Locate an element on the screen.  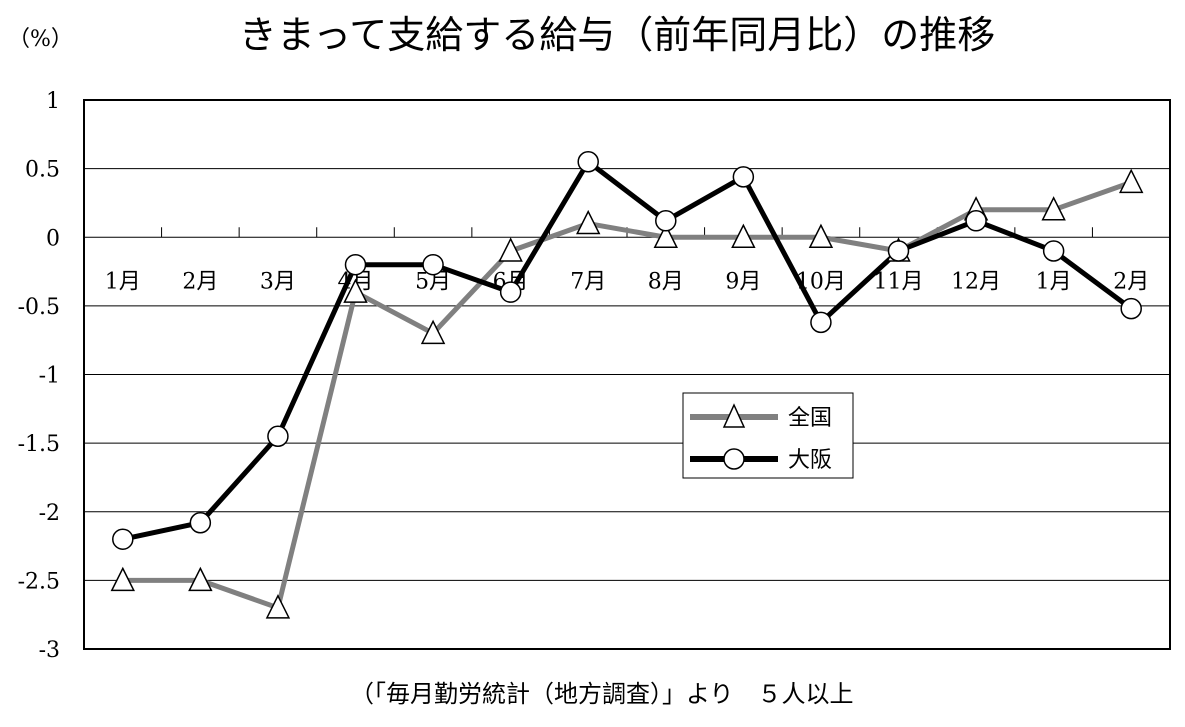
x-tick-label: 8月 is located at coordinates (666, 281).